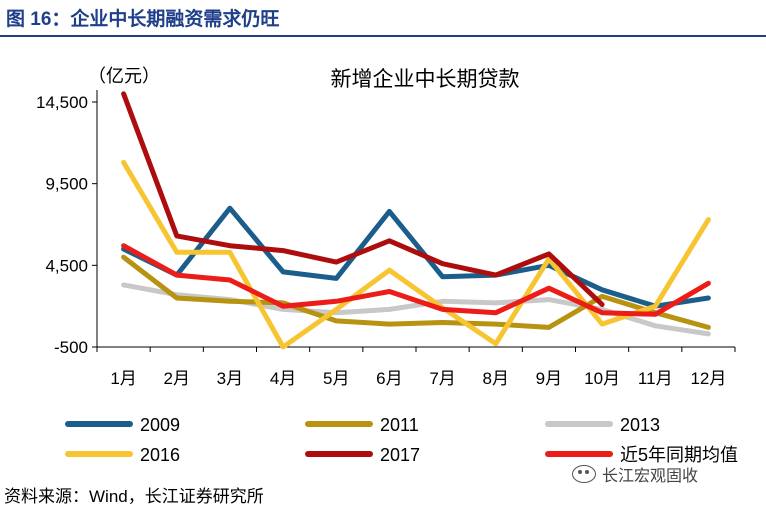  What do you see at coordinates (640, 425) in the screenshot?
I see `legend-label: 2013` at bounding box center [640, 425].